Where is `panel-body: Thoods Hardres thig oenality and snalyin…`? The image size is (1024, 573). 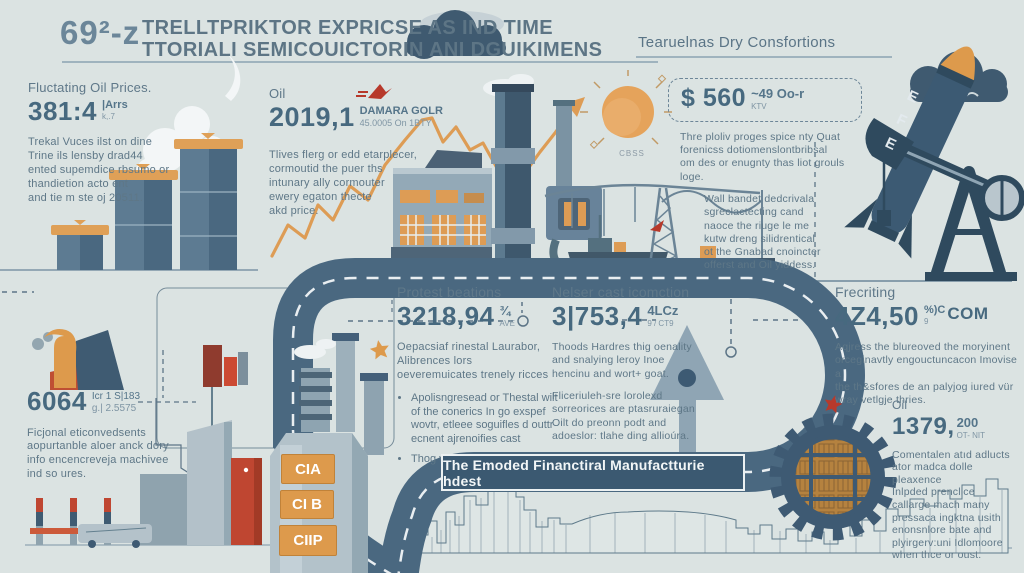
panel-body: Thoods Hardres thig oenality and snalyin… is located at coordinates (622, 360).